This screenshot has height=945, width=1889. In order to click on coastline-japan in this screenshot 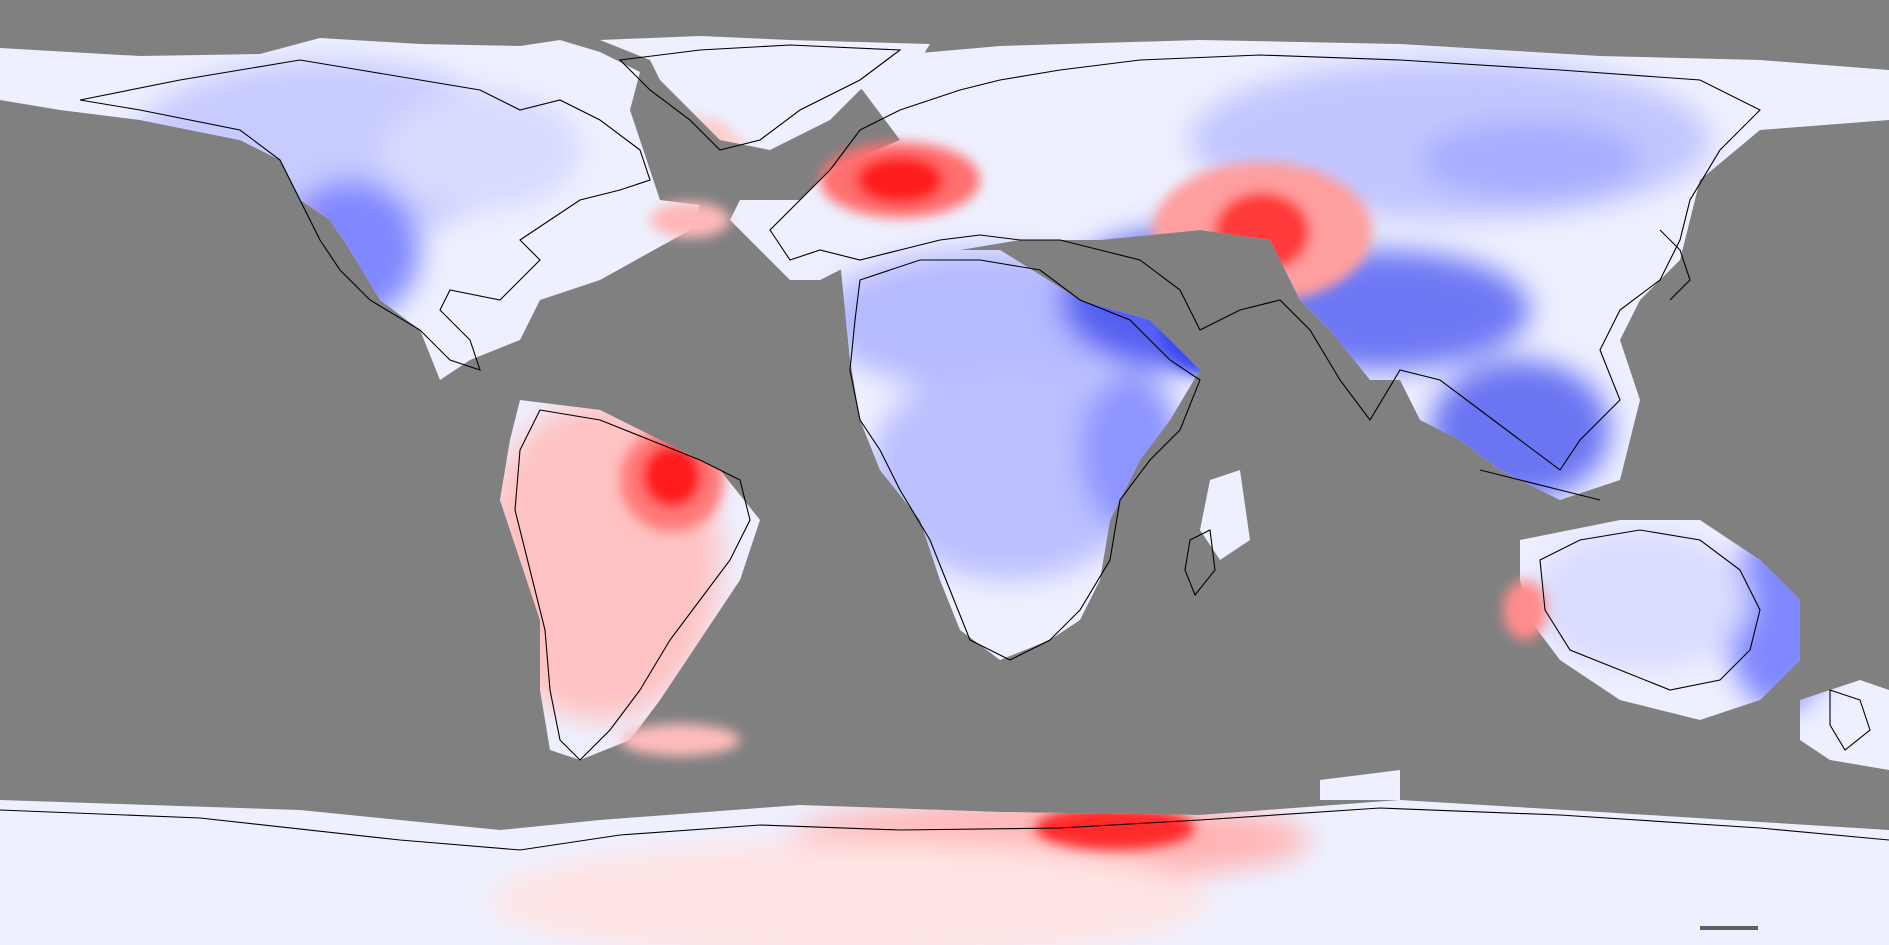, I will do `click(1675, 265)`.